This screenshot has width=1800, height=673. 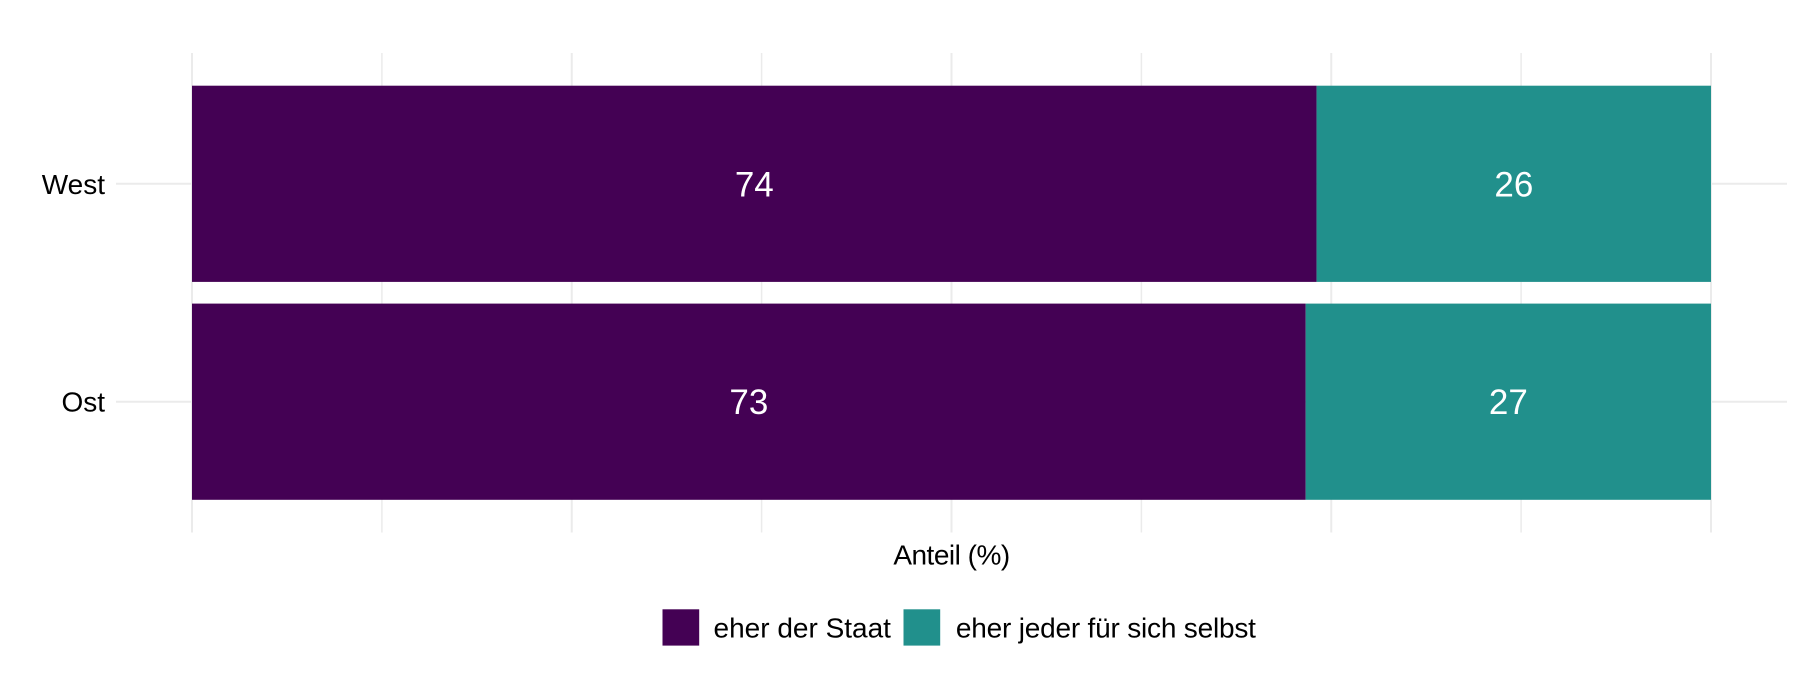 What do you see at coordinates (1508, 402) in the screenshot?
I see `svg-text: 27` at bounding box center [1508, 402].